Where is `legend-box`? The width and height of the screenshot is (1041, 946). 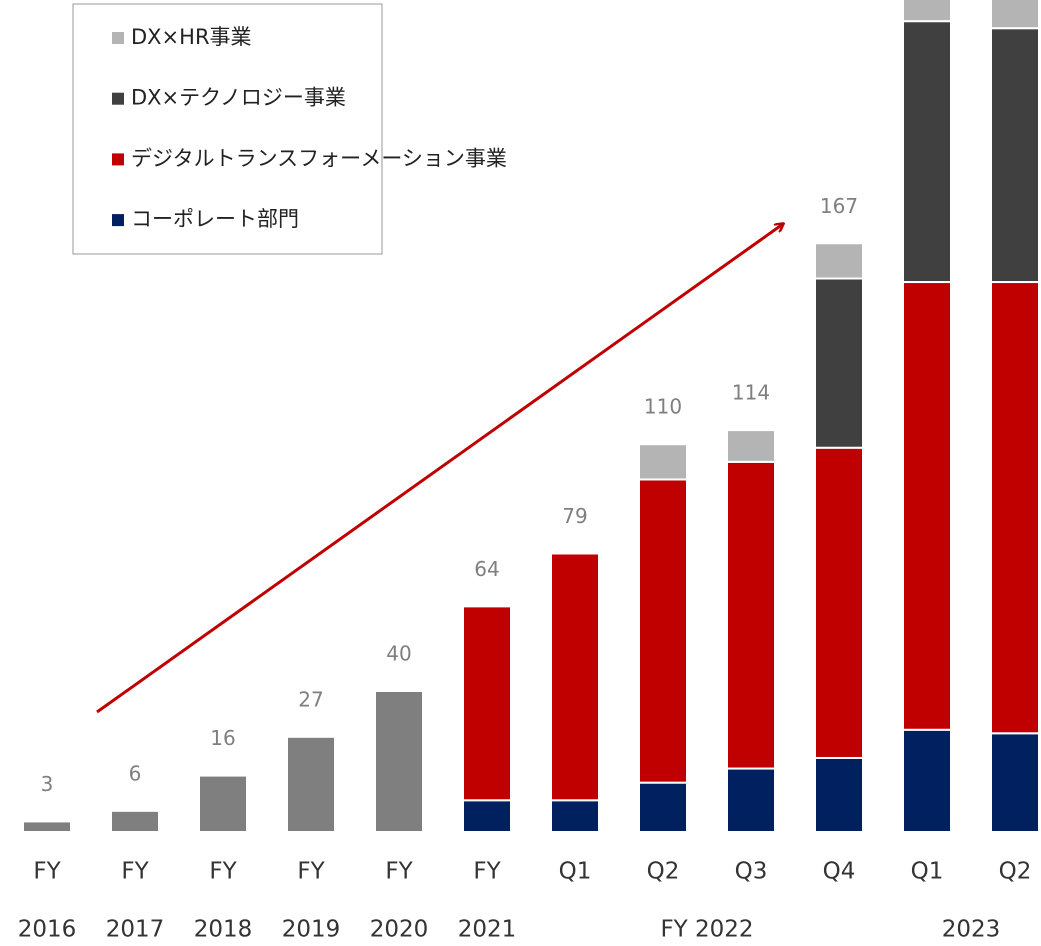
legend-box is located at coordinates (227, 129).